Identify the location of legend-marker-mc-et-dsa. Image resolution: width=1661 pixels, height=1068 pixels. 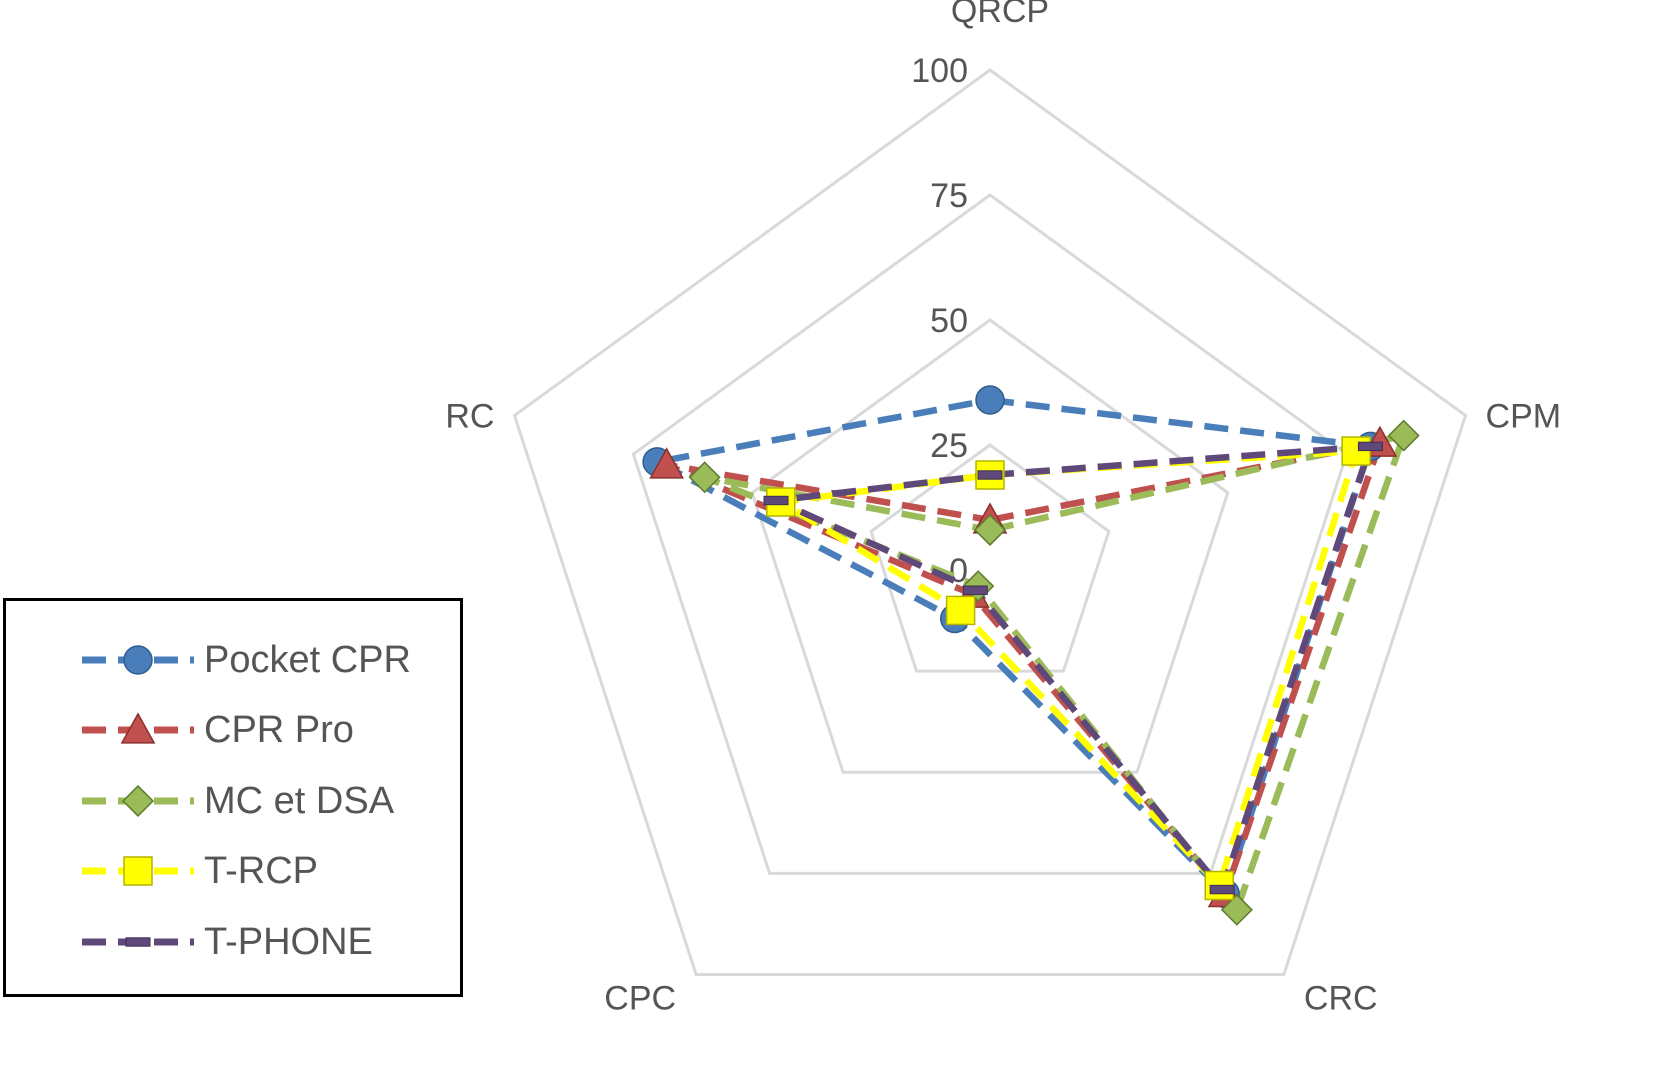
(138, 801).